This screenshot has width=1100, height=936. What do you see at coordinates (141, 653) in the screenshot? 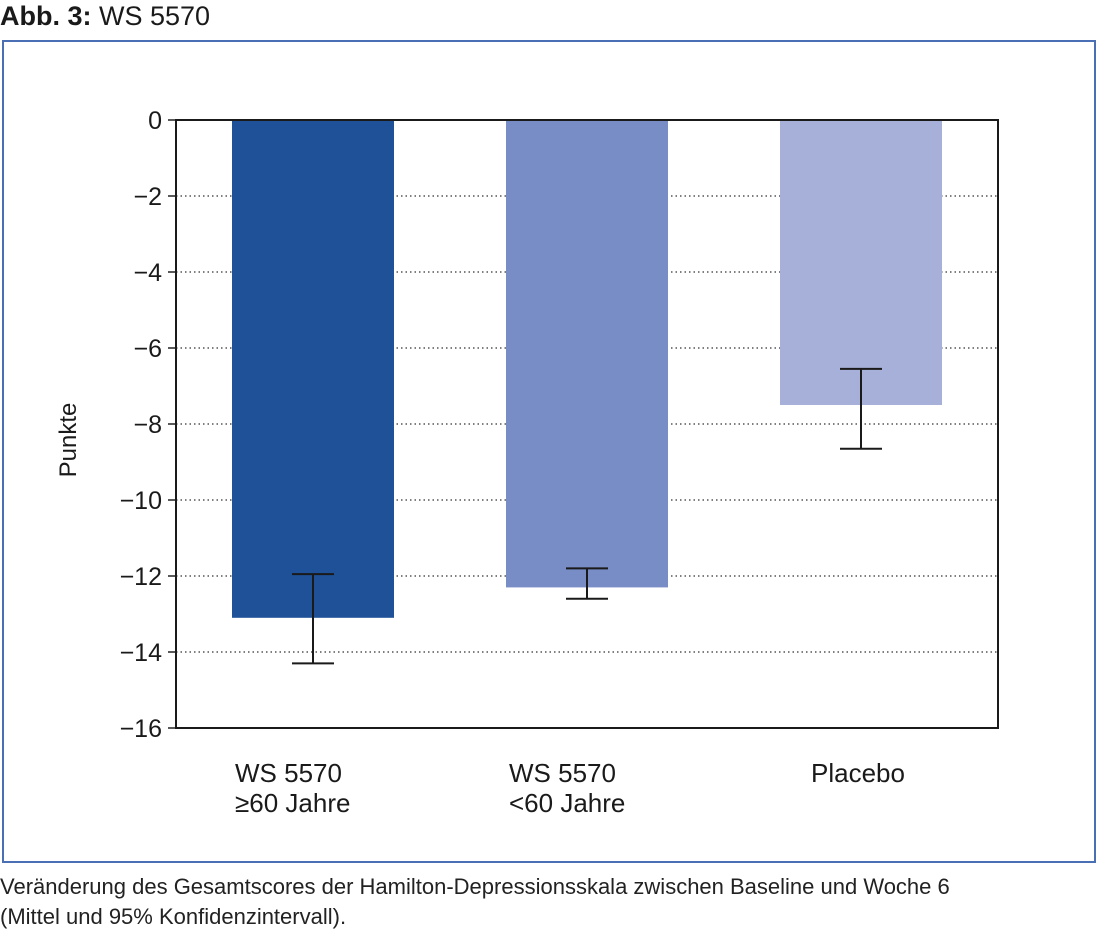
I see `y-tick-label: −14` at bounding box center [141, 653].